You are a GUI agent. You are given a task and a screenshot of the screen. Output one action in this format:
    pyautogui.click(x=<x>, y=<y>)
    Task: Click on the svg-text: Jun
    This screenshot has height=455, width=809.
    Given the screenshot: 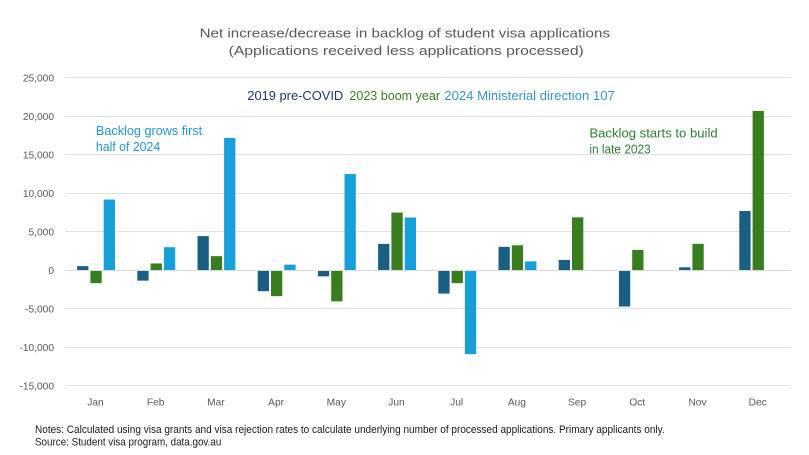 What is the action you would take?
    pyautogui.click(x=396, y=402)
    